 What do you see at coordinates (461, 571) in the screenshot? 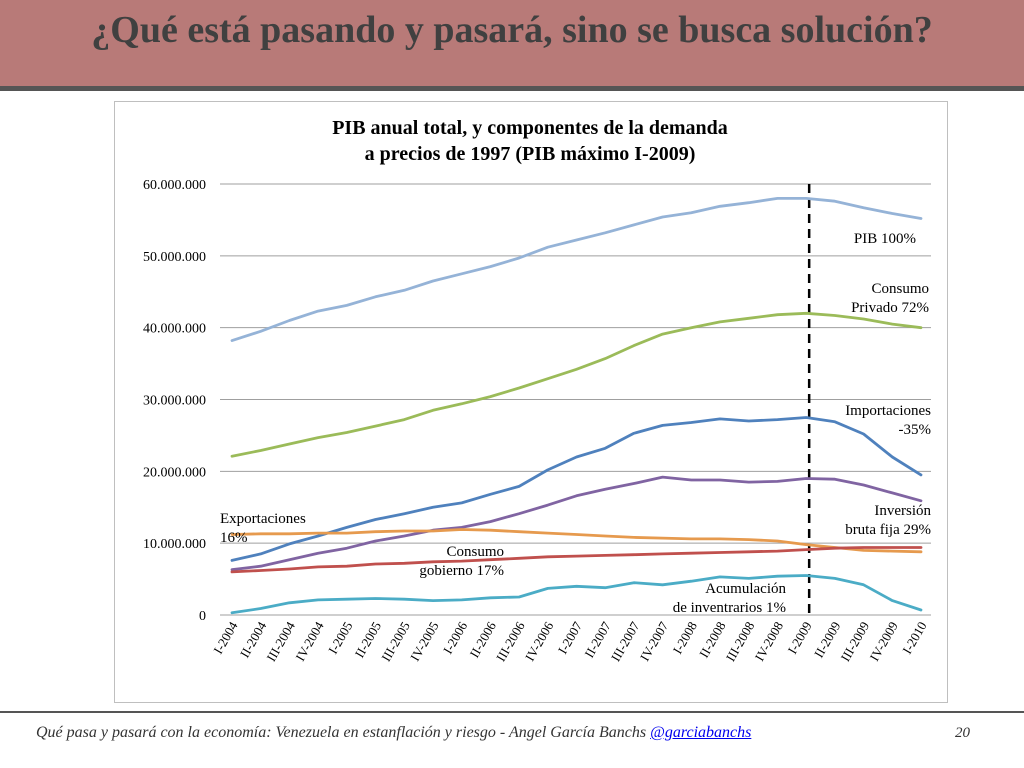
I see `series-label: gobierno 17%` at bounding box center [461, 571].